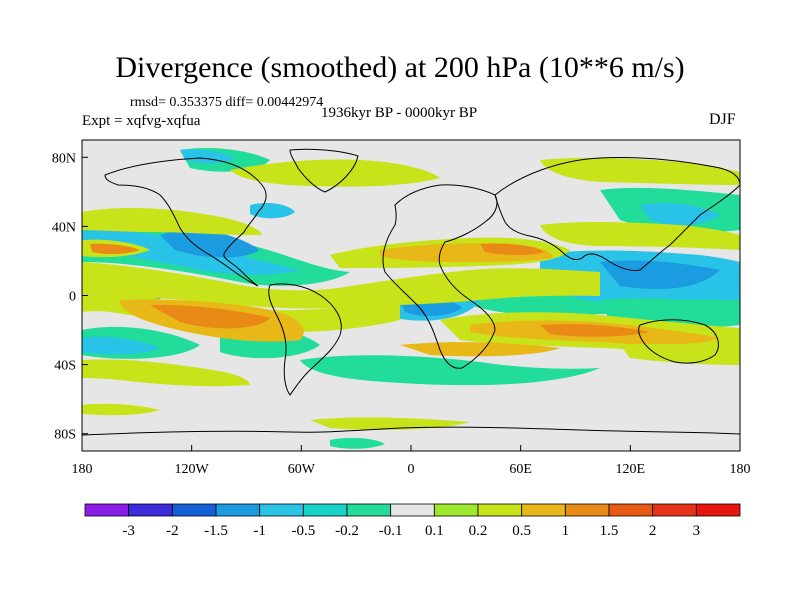 The height and width of the screenshot is (600, 800). Describe the element at coordinates (65, 435) in the screenshot. I see `lat-tick-label: 80S` at that location.